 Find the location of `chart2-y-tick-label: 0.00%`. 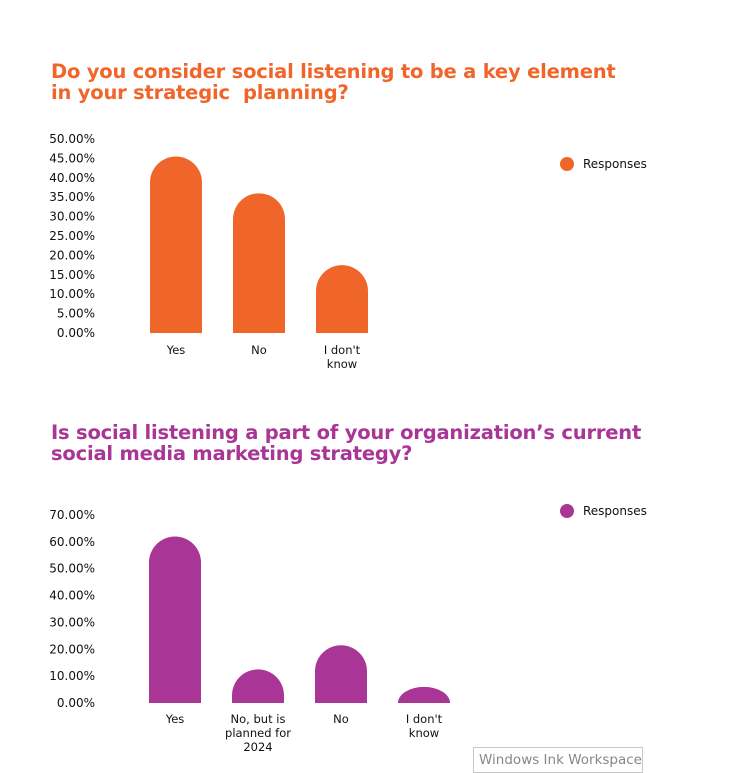

chart2-y-tick-label: 0.00% is located at coordinates (76, 703).